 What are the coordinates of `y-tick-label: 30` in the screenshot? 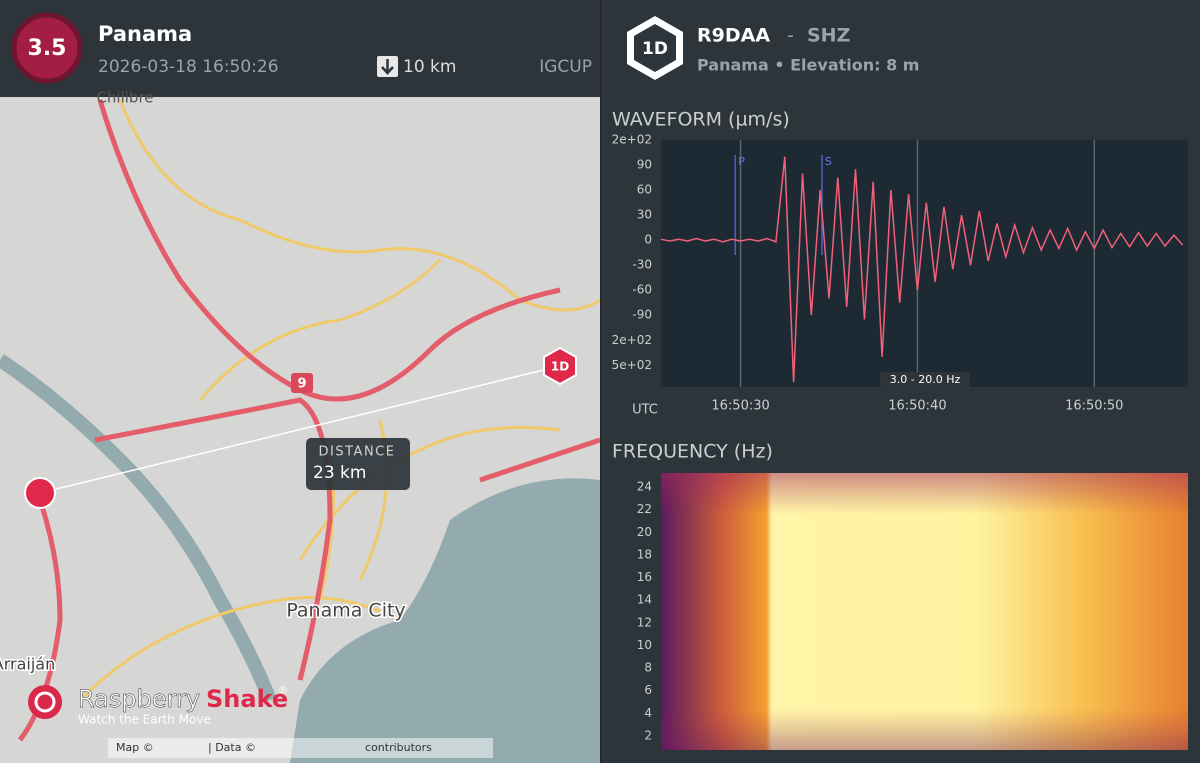 It's located at (644, 215).